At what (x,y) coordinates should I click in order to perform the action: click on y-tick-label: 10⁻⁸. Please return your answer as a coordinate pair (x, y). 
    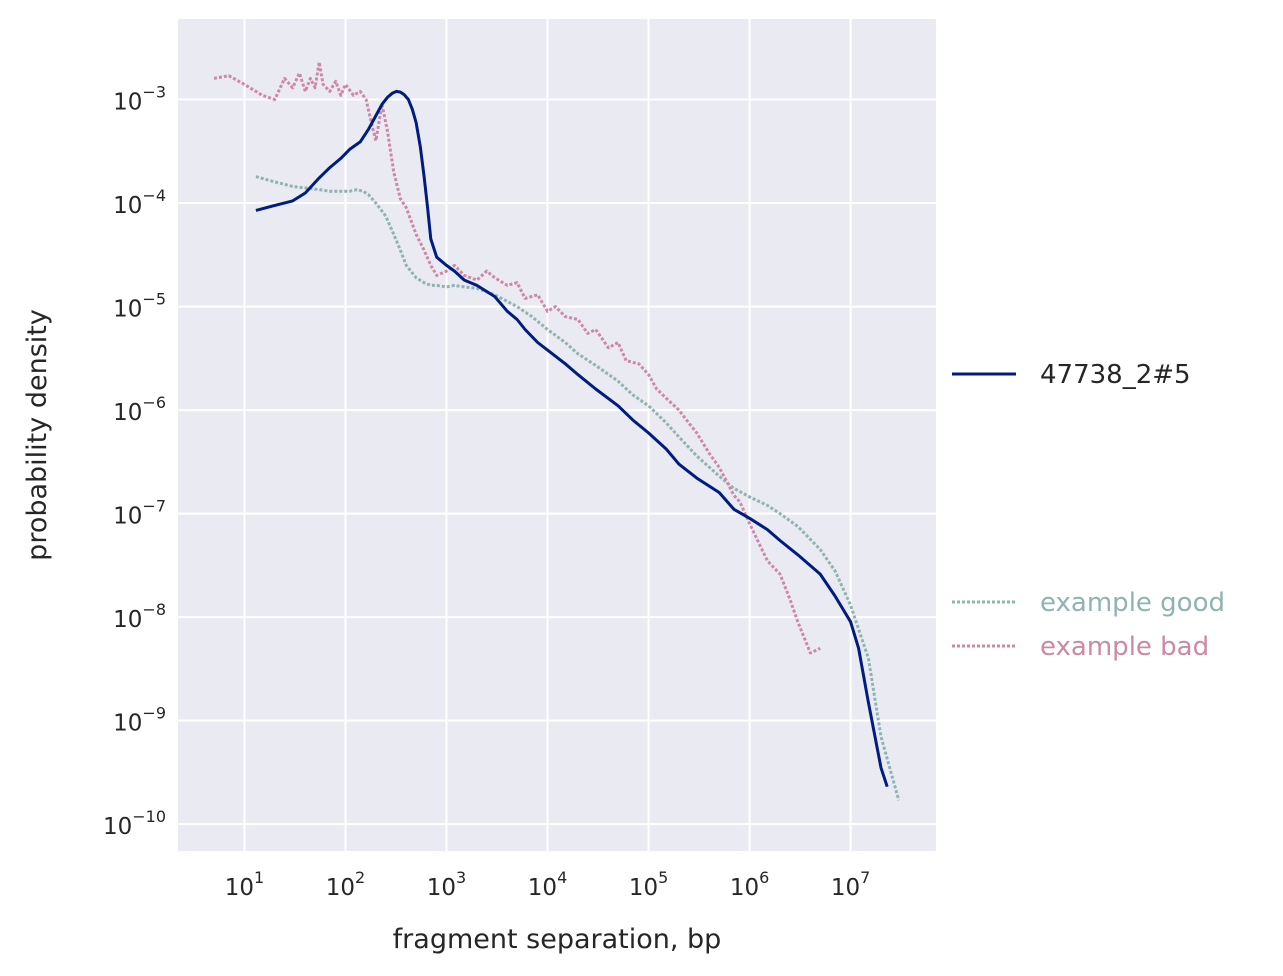
    Looking at the image, I should click on (139, 616).